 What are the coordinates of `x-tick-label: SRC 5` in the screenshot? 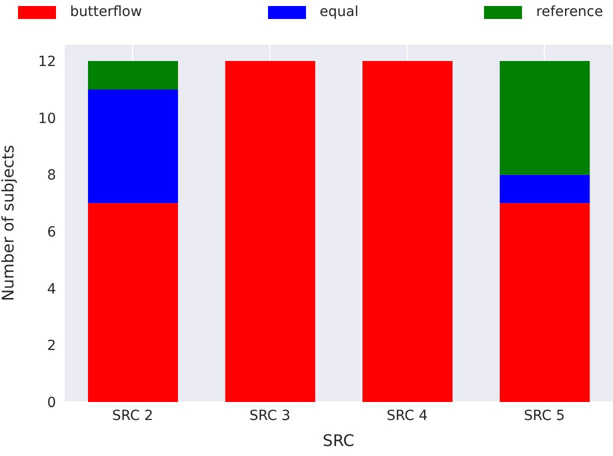 It's located at (544, 416).